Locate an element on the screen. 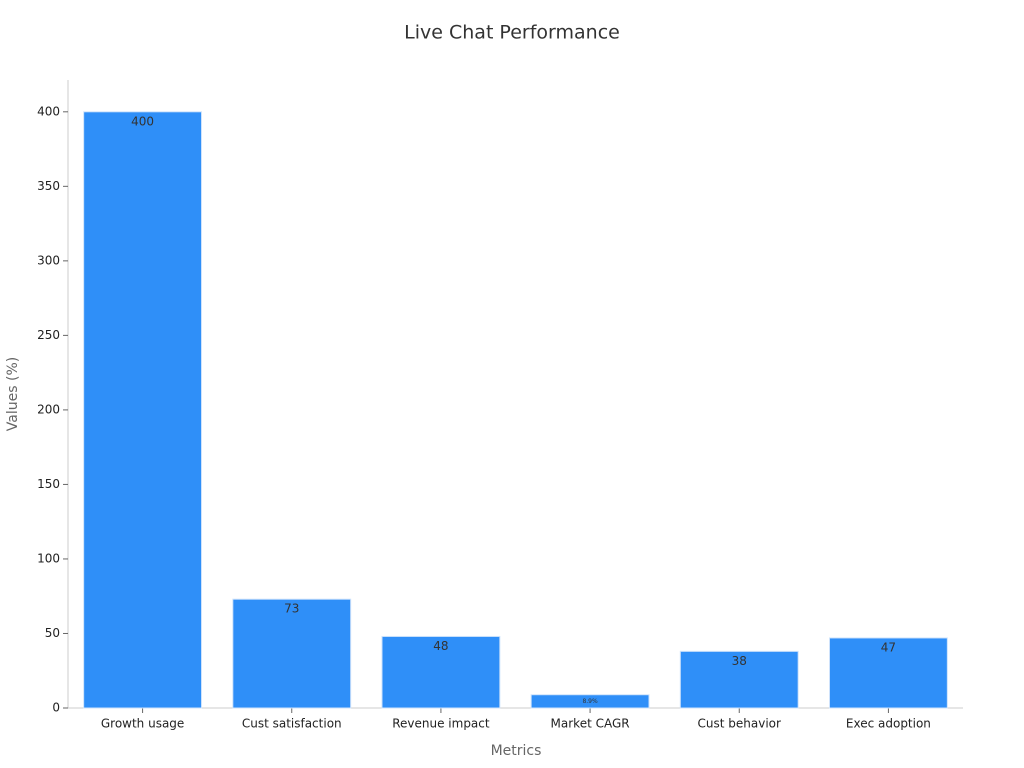 The image size is (1024, 768). value-label: 8.9% is located at coordinates (590, 701).